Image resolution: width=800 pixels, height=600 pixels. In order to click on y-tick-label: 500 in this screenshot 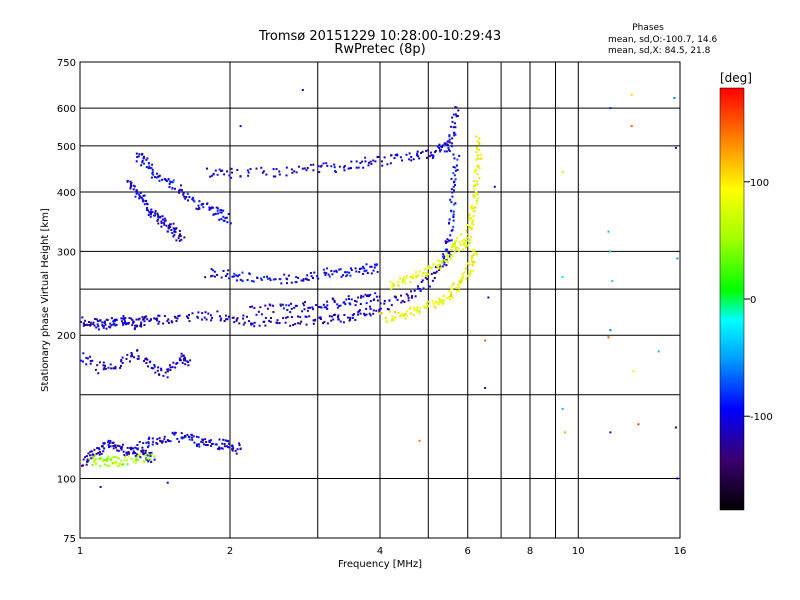, I will do `click(66, 147)`.